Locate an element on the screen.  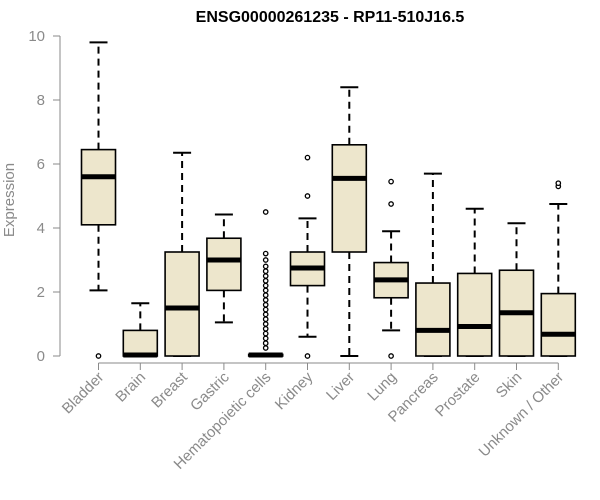
y-tick-label: 6 is located at coordinates (41, 164).